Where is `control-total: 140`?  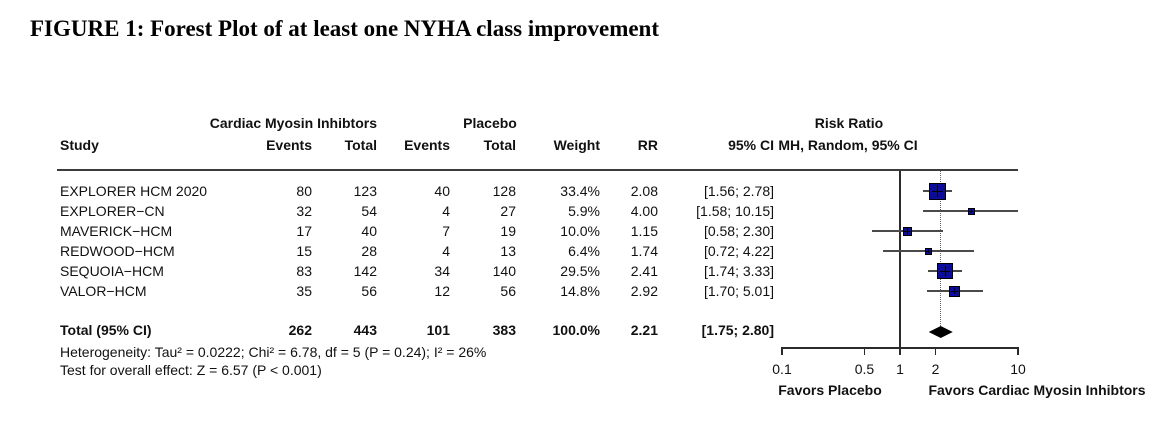
control-total: 140 is located at coordinates (504, 271).